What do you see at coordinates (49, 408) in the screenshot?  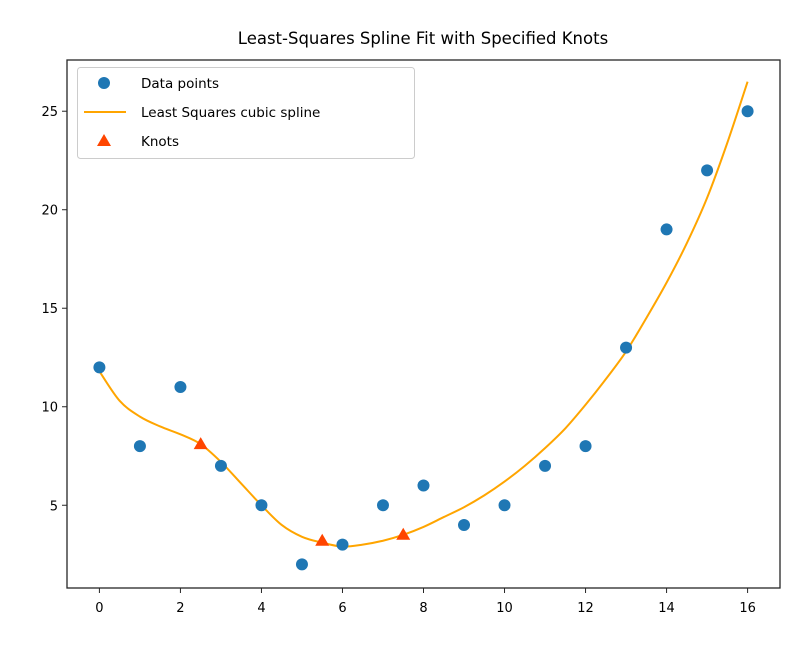 I see `y-tick-label: 10` at bounding box center [49, 408].